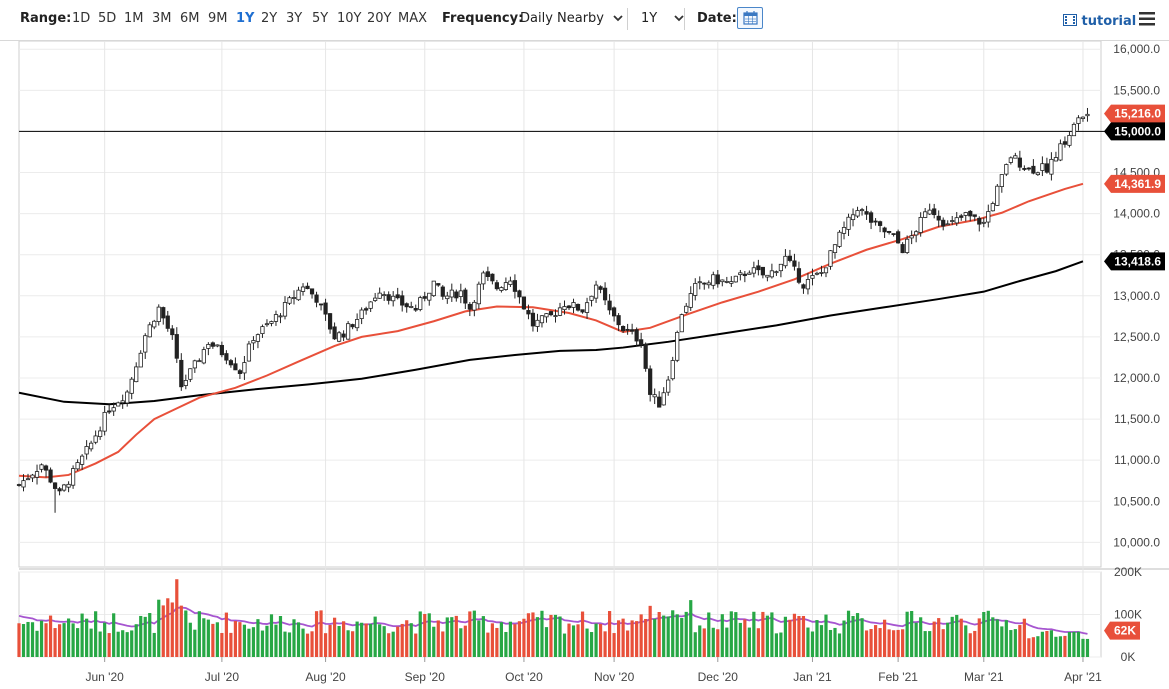 The image size is (1169, 689). What do you see at coordinates (1147, 19) in the screenshot?
I see `menu-icon` at bounding box center [1147, 19].